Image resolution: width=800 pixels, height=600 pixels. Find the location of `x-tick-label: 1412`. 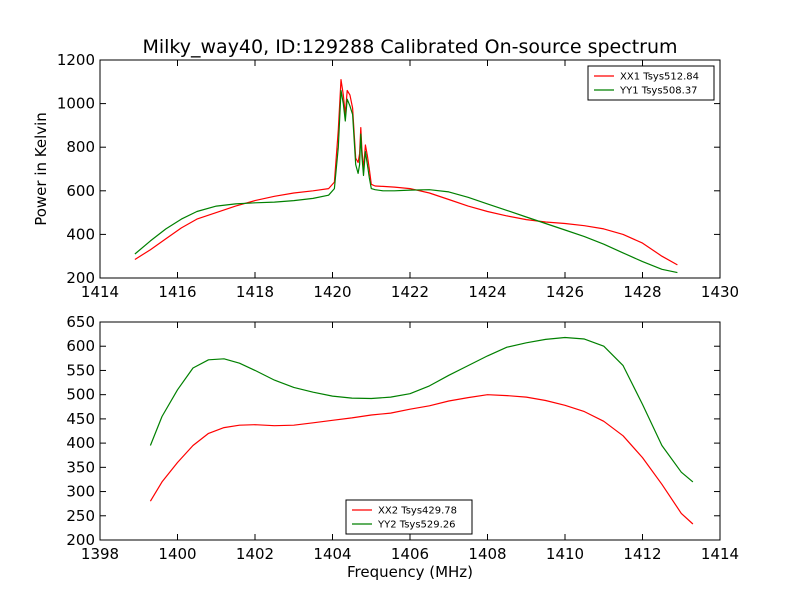

x-tick-label: 1412 is located at coordinates (642, 554).